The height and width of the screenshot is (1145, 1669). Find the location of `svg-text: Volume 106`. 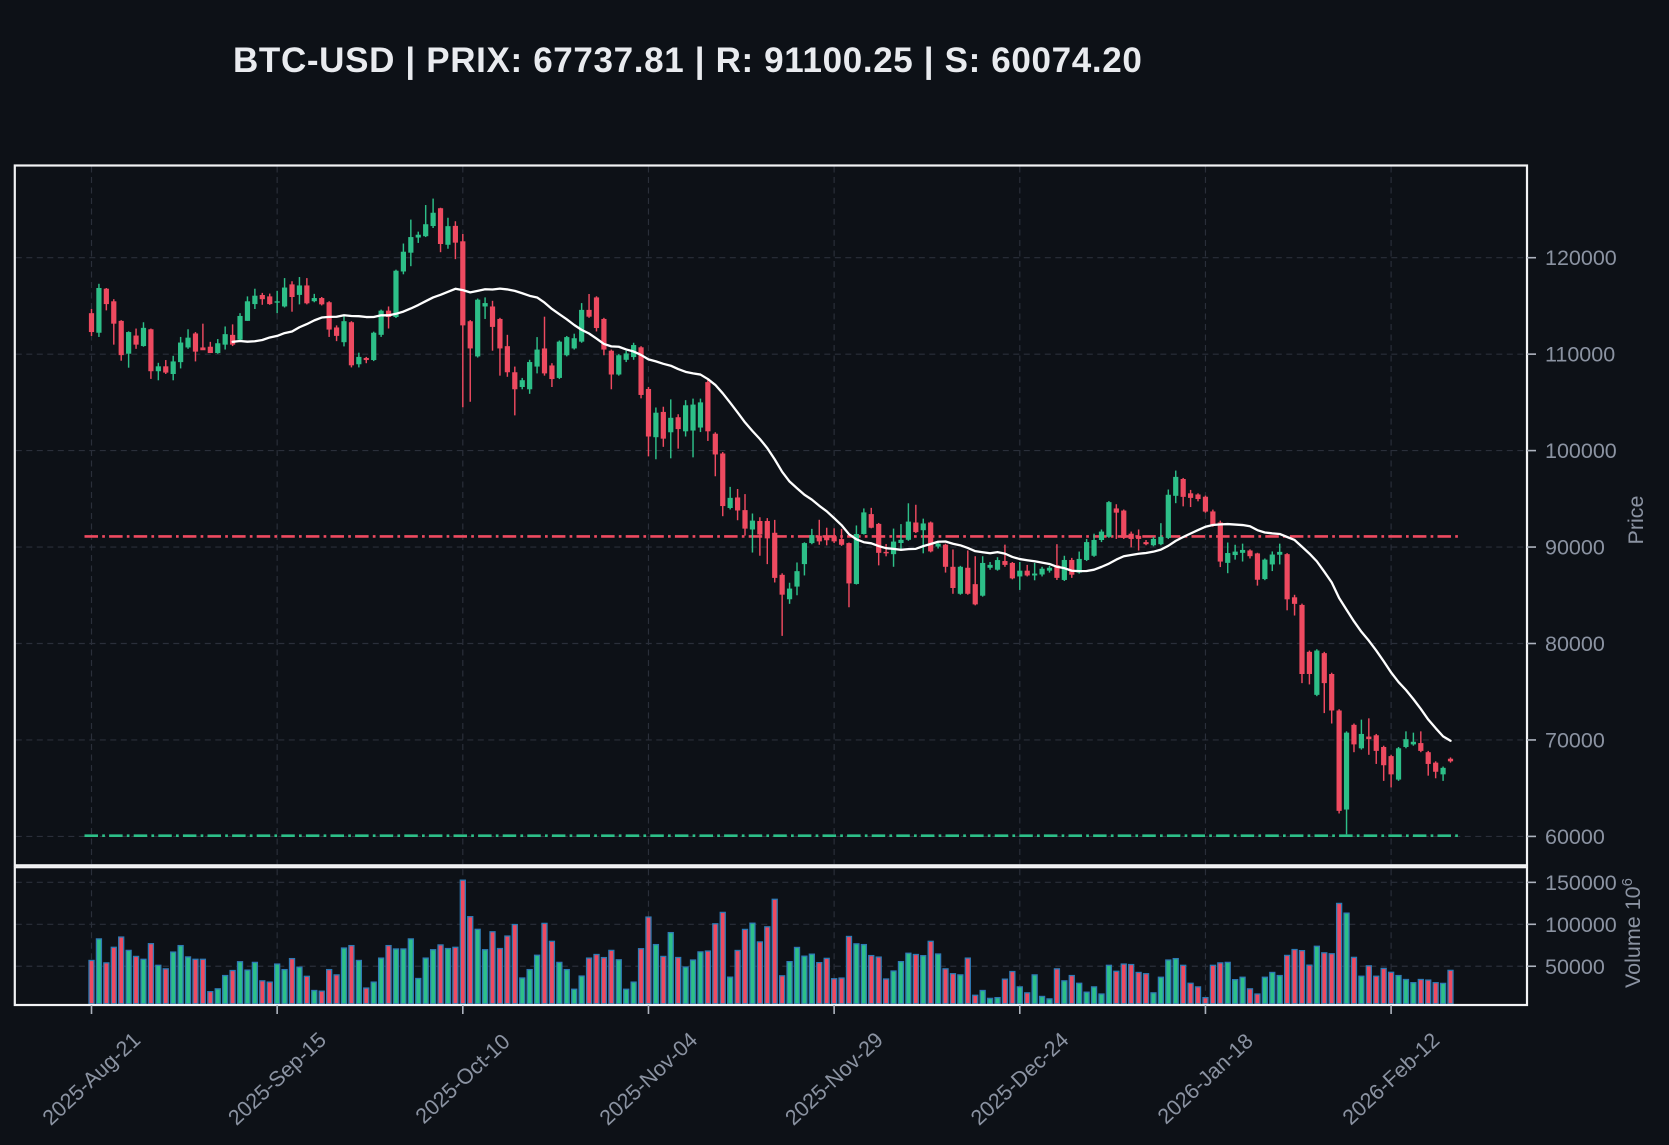

svg-text: Volume 106 is located at coordinates (1632, 933).